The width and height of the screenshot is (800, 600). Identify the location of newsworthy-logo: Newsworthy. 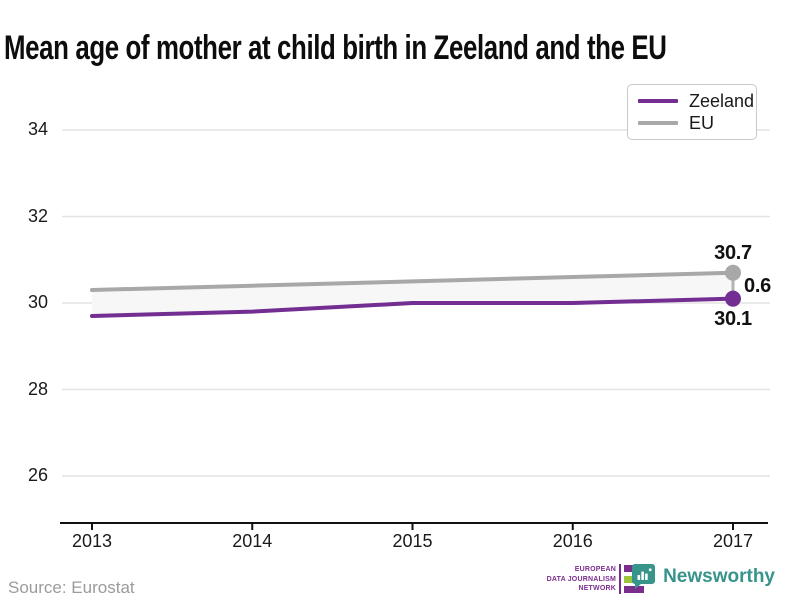
(703, 576).